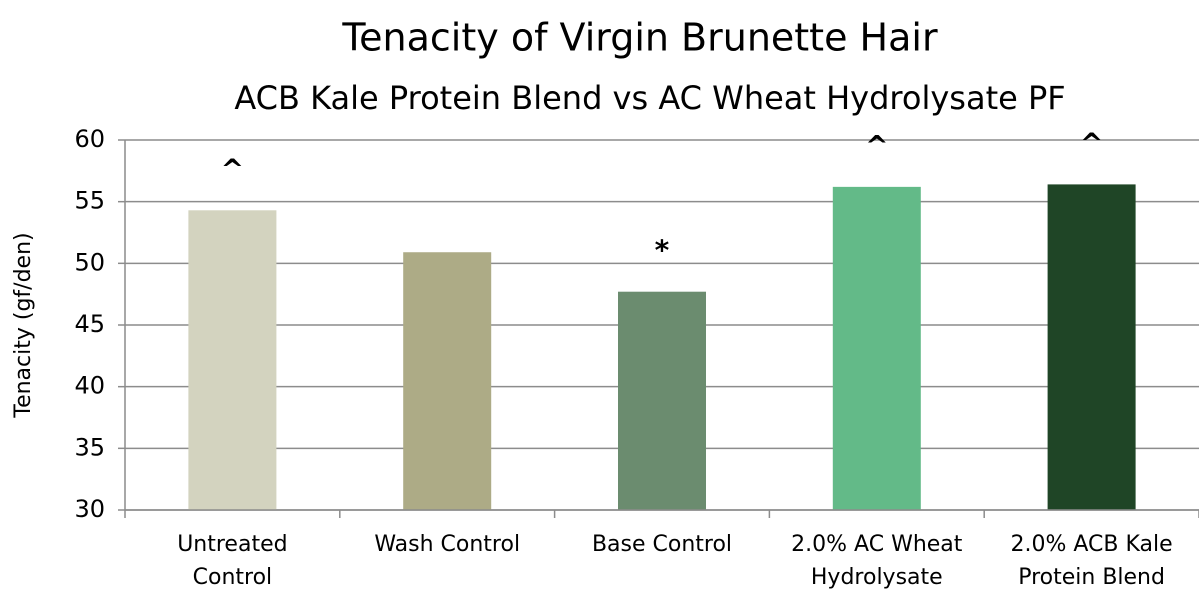 The width and height of the screenshot is (1199, 604). I want to click on y-tick-label: 30, so click(89, 509).